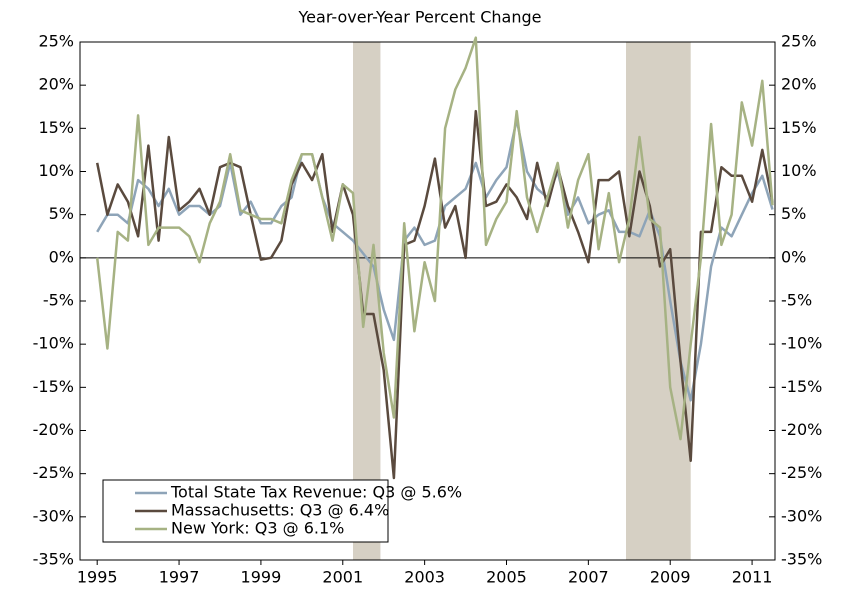 Image resolution: width=866 pixels, height=596 pixels. What do you see at coordinates (506, 577) in the screenshot?
I see `x-tick-label: 2005` at bounding box center [506, 577].